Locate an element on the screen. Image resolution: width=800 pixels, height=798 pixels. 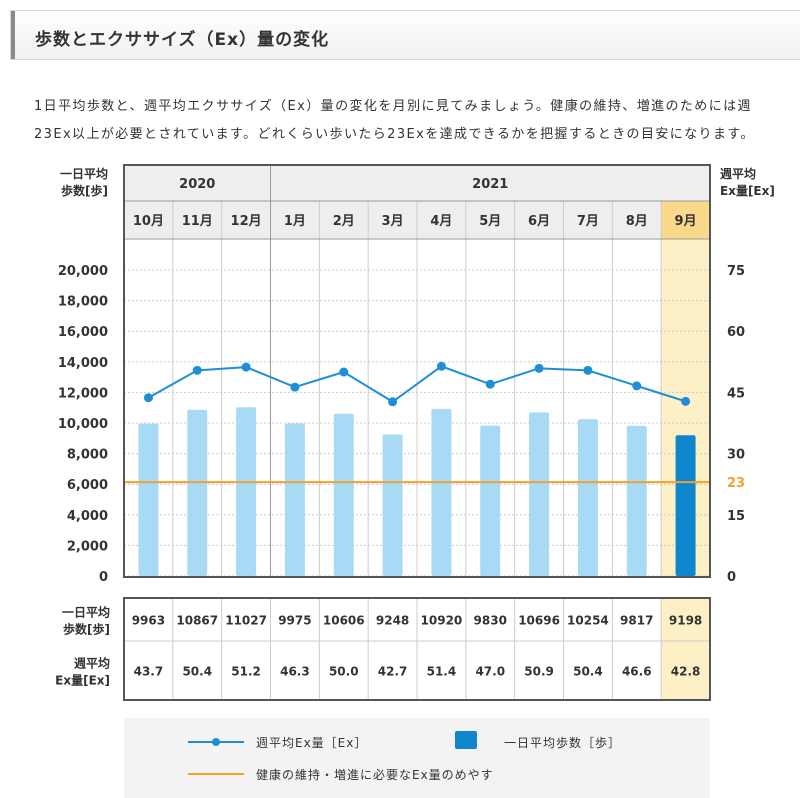
table-cell: 10696 is located at coordinates (539, 621).